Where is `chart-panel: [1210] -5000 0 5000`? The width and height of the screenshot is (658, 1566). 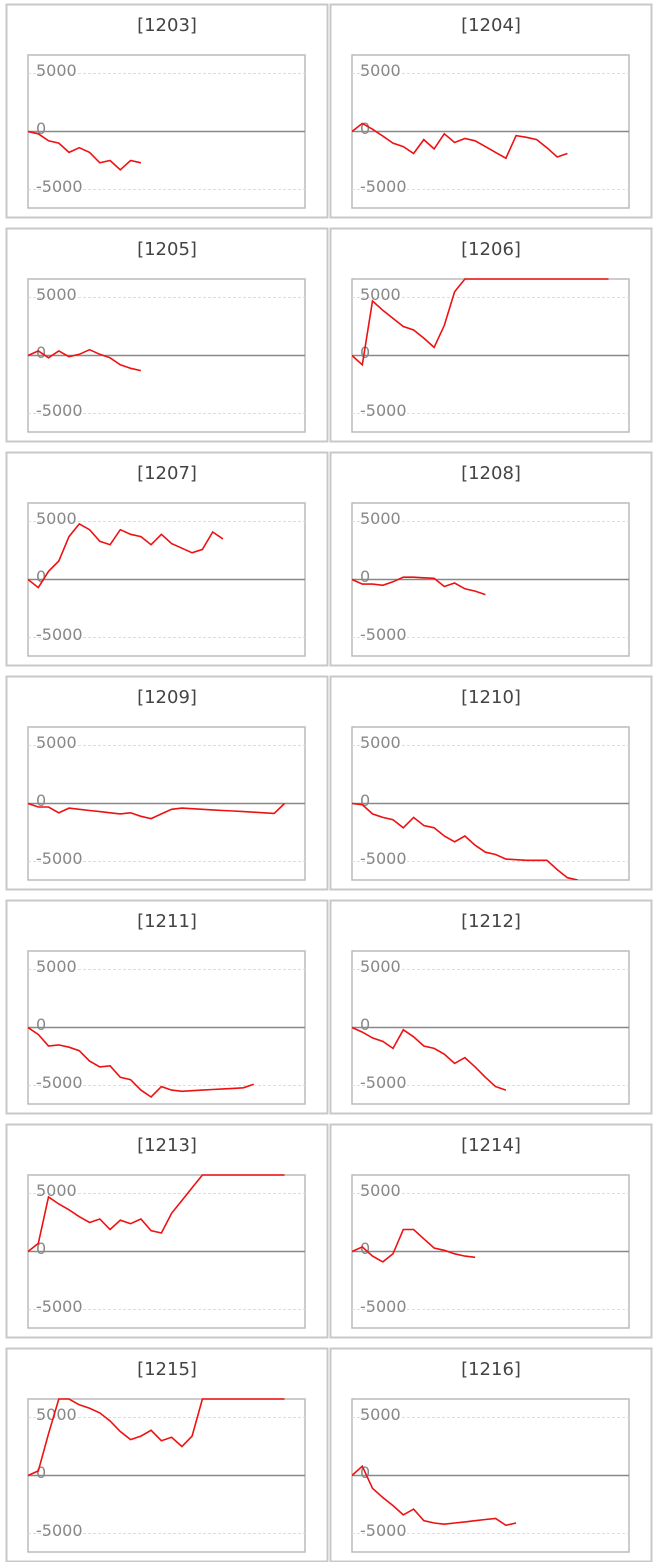 chart-panel: [1210] -5000 0 5000 is located at coordinates (491, 783).